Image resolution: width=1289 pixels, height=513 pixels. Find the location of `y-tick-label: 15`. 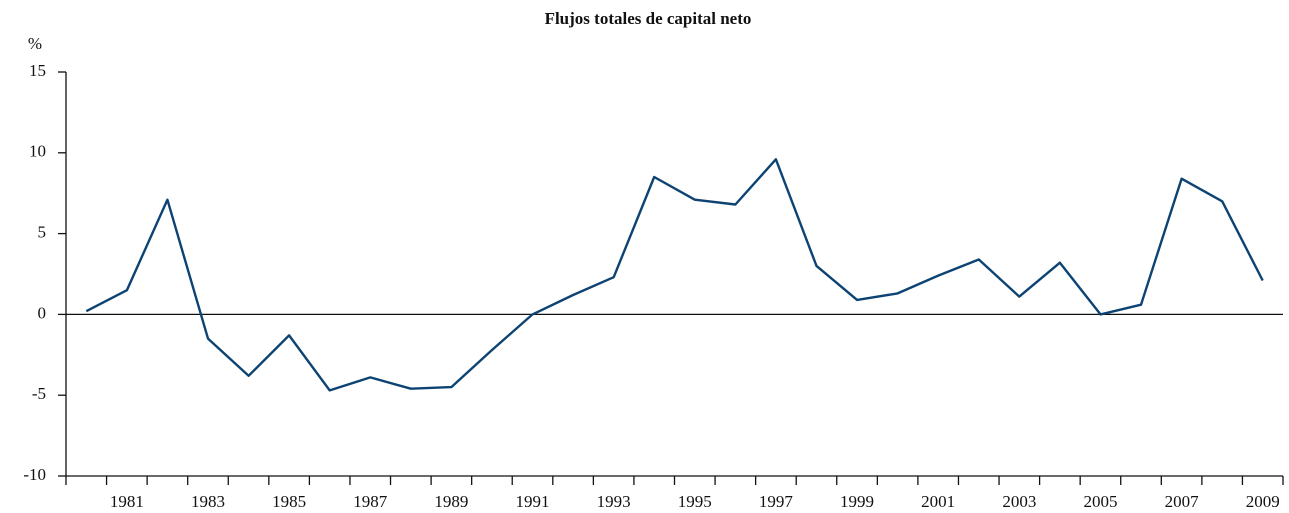

y-tick-label: 15 is located at coordinates (37, 70).